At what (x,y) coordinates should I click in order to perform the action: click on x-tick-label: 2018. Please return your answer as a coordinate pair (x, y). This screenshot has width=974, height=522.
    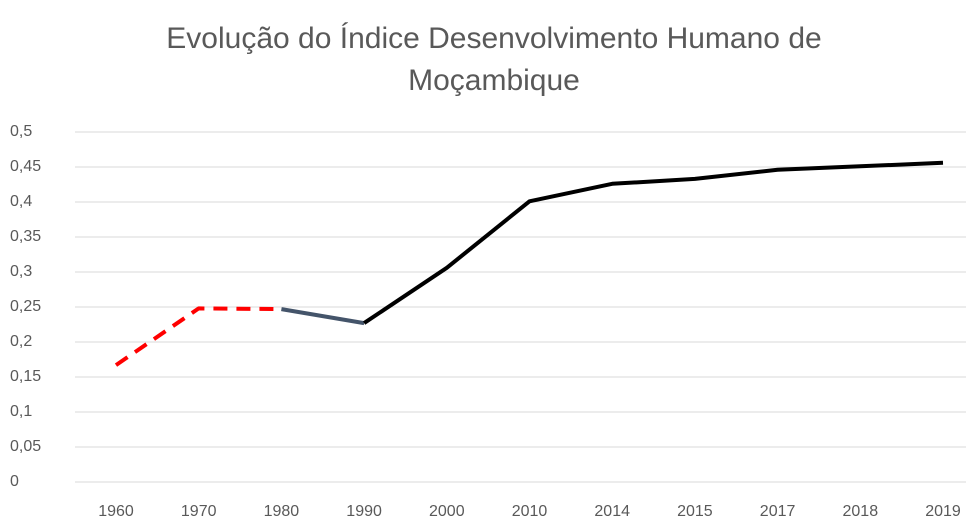
    Looking at the image, I should click on (861, 511).